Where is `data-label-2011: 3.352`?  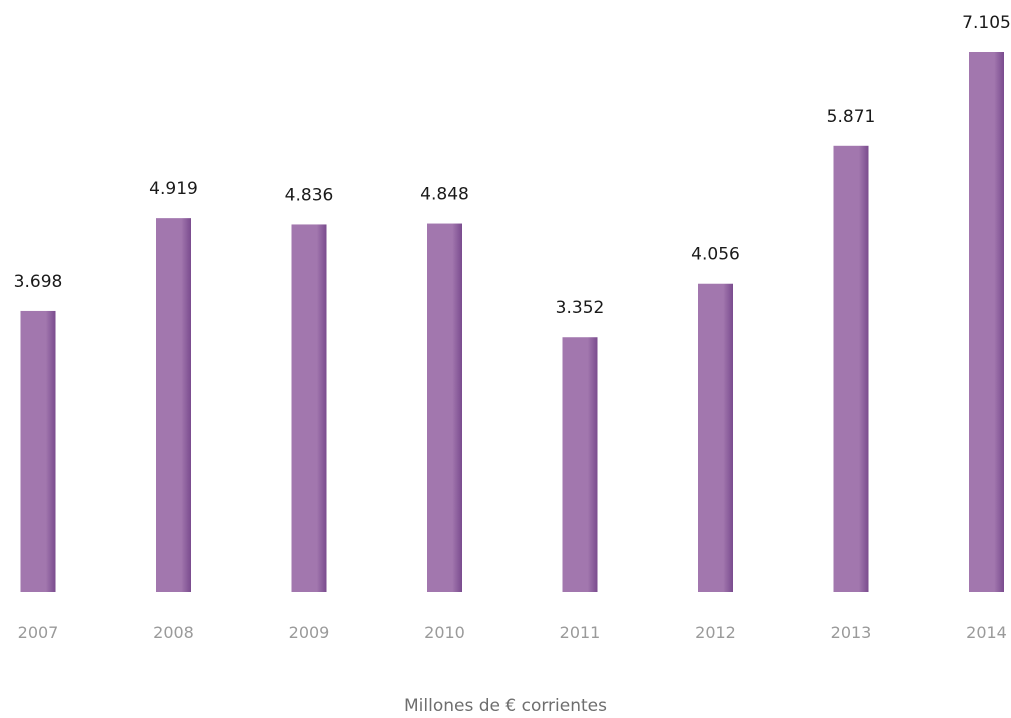
data-label-2011: 3.352 is located at coordinates (580, 308).